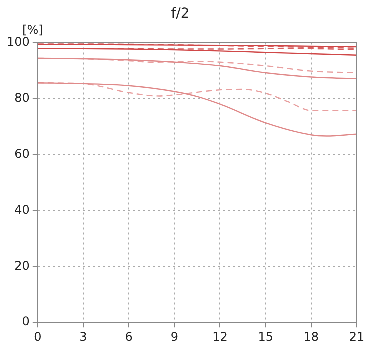  I want to click on y-tick-label: 100, so click(18, 41).